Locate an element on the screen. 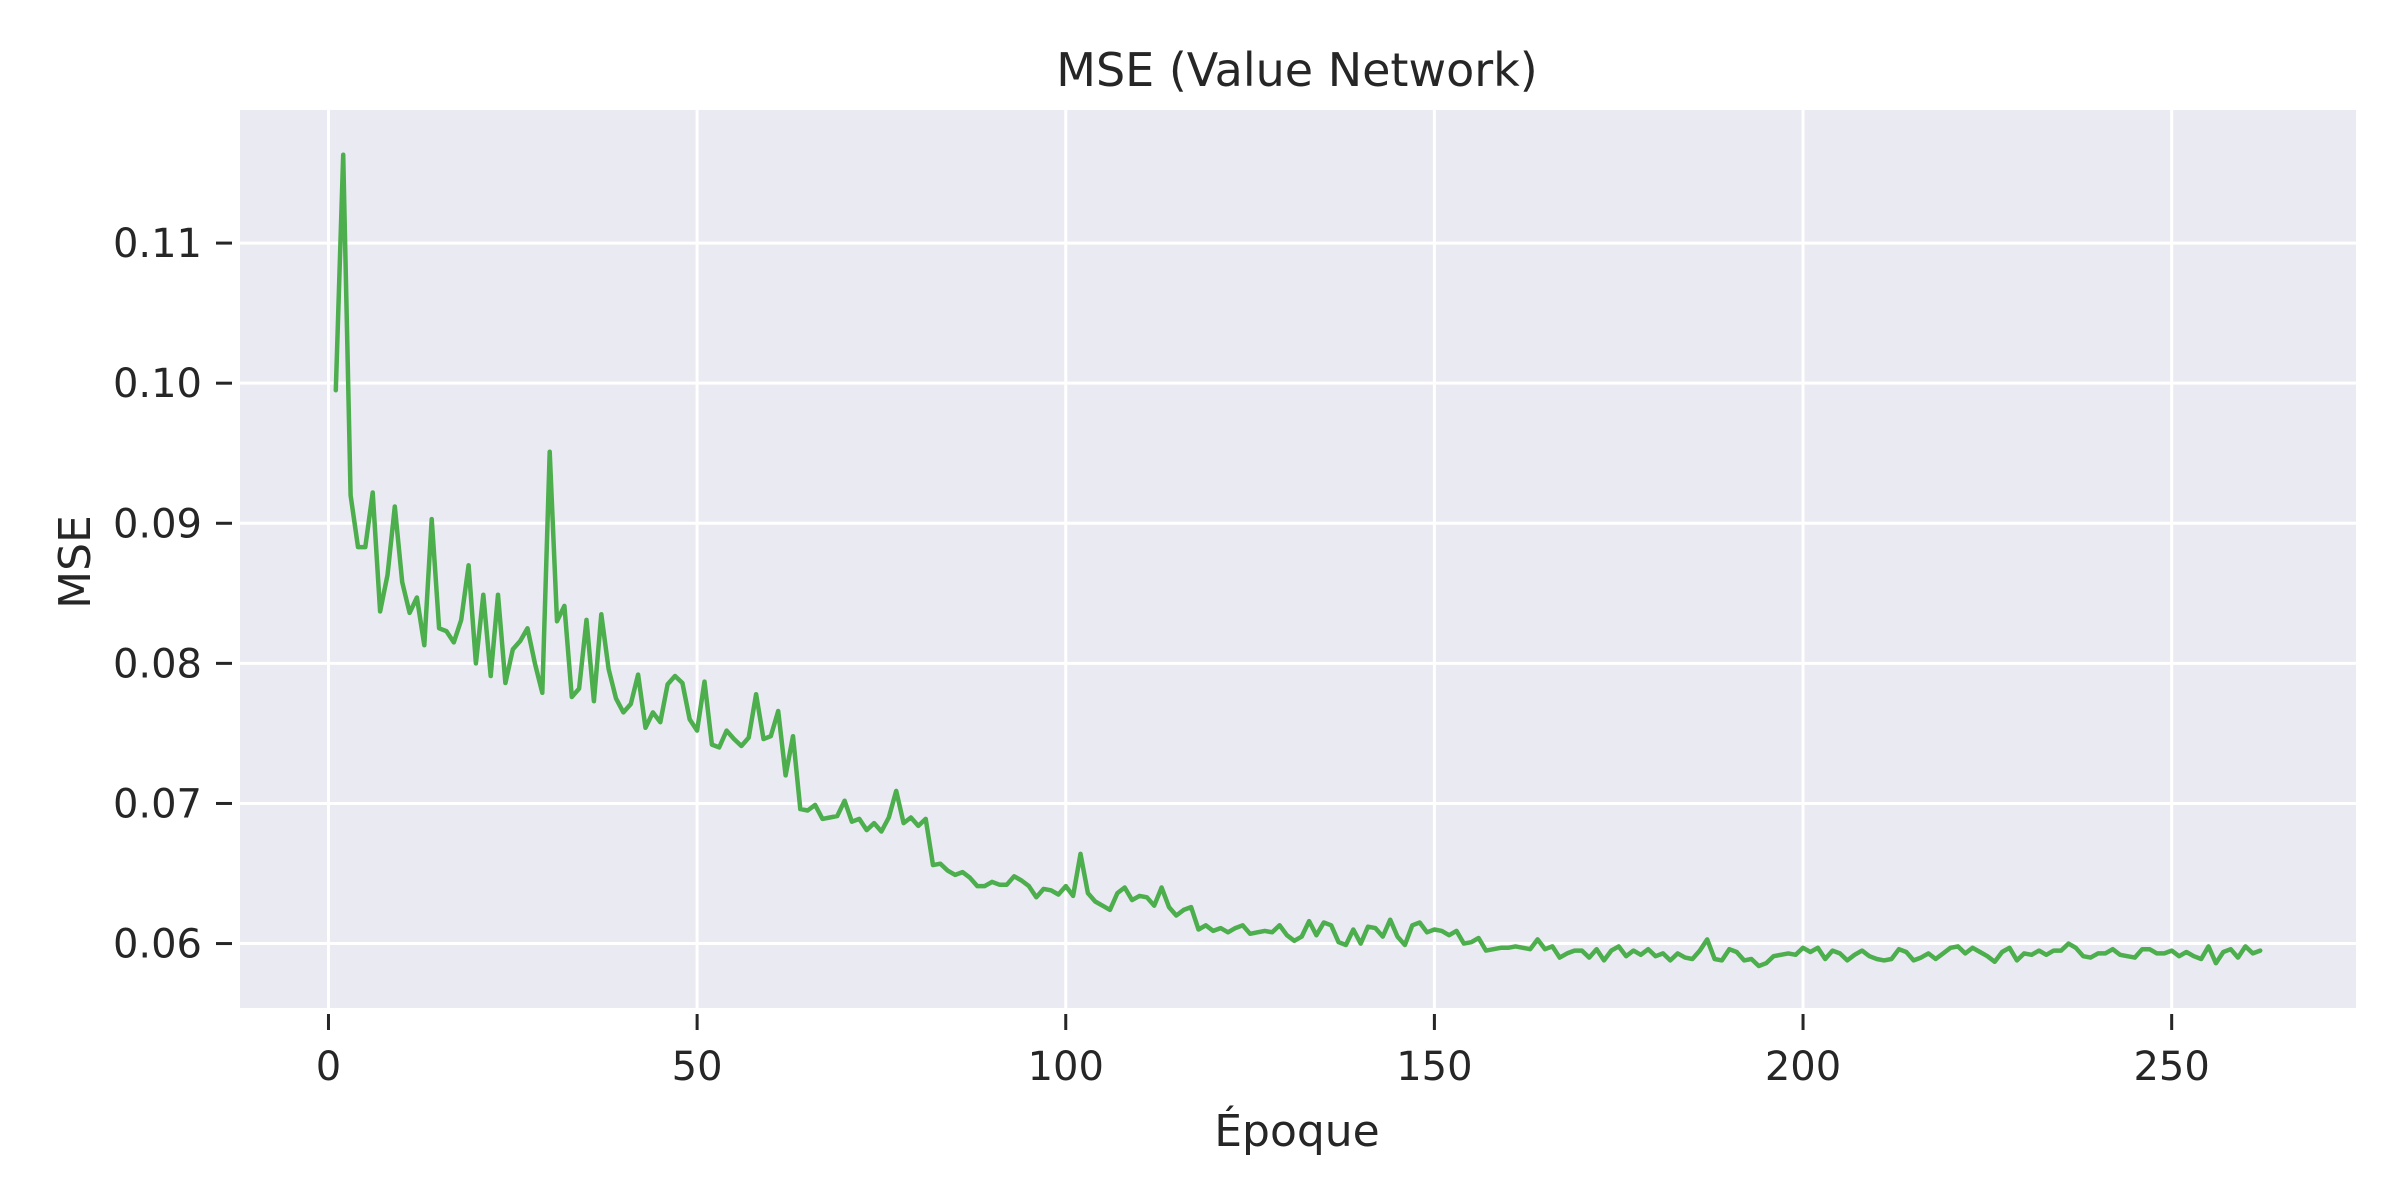 The image size is (2400, 1204). x-tick-label: 250 is located at coordinates (2171, 1067).